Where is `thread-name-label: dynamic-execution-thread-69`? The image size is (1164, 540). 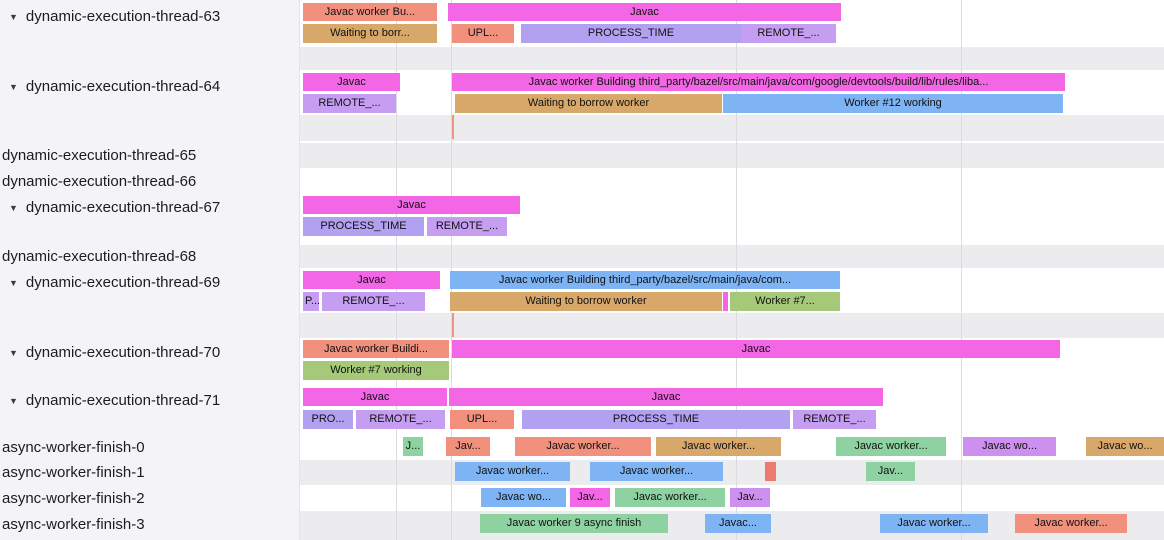 thread-name-label: dynamic-execution-thread-69 is located at coordinates (123, 282).